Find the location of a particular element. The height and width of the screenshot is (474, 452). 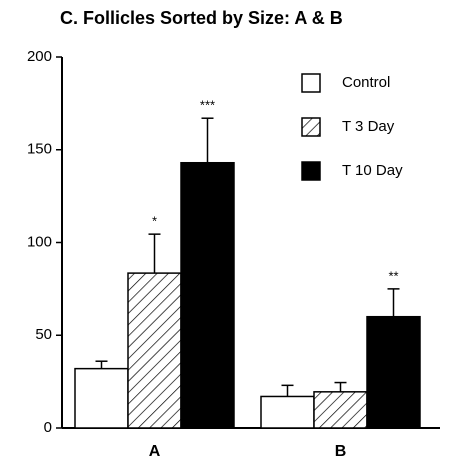

legend-label: T 3 Day is located at coordinates (368, 126).